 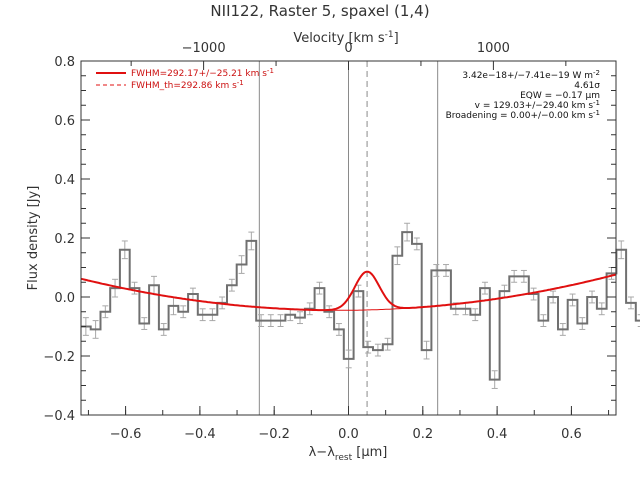 I want to click on y-tick-label: 0.0, so click(x=64, y=298).